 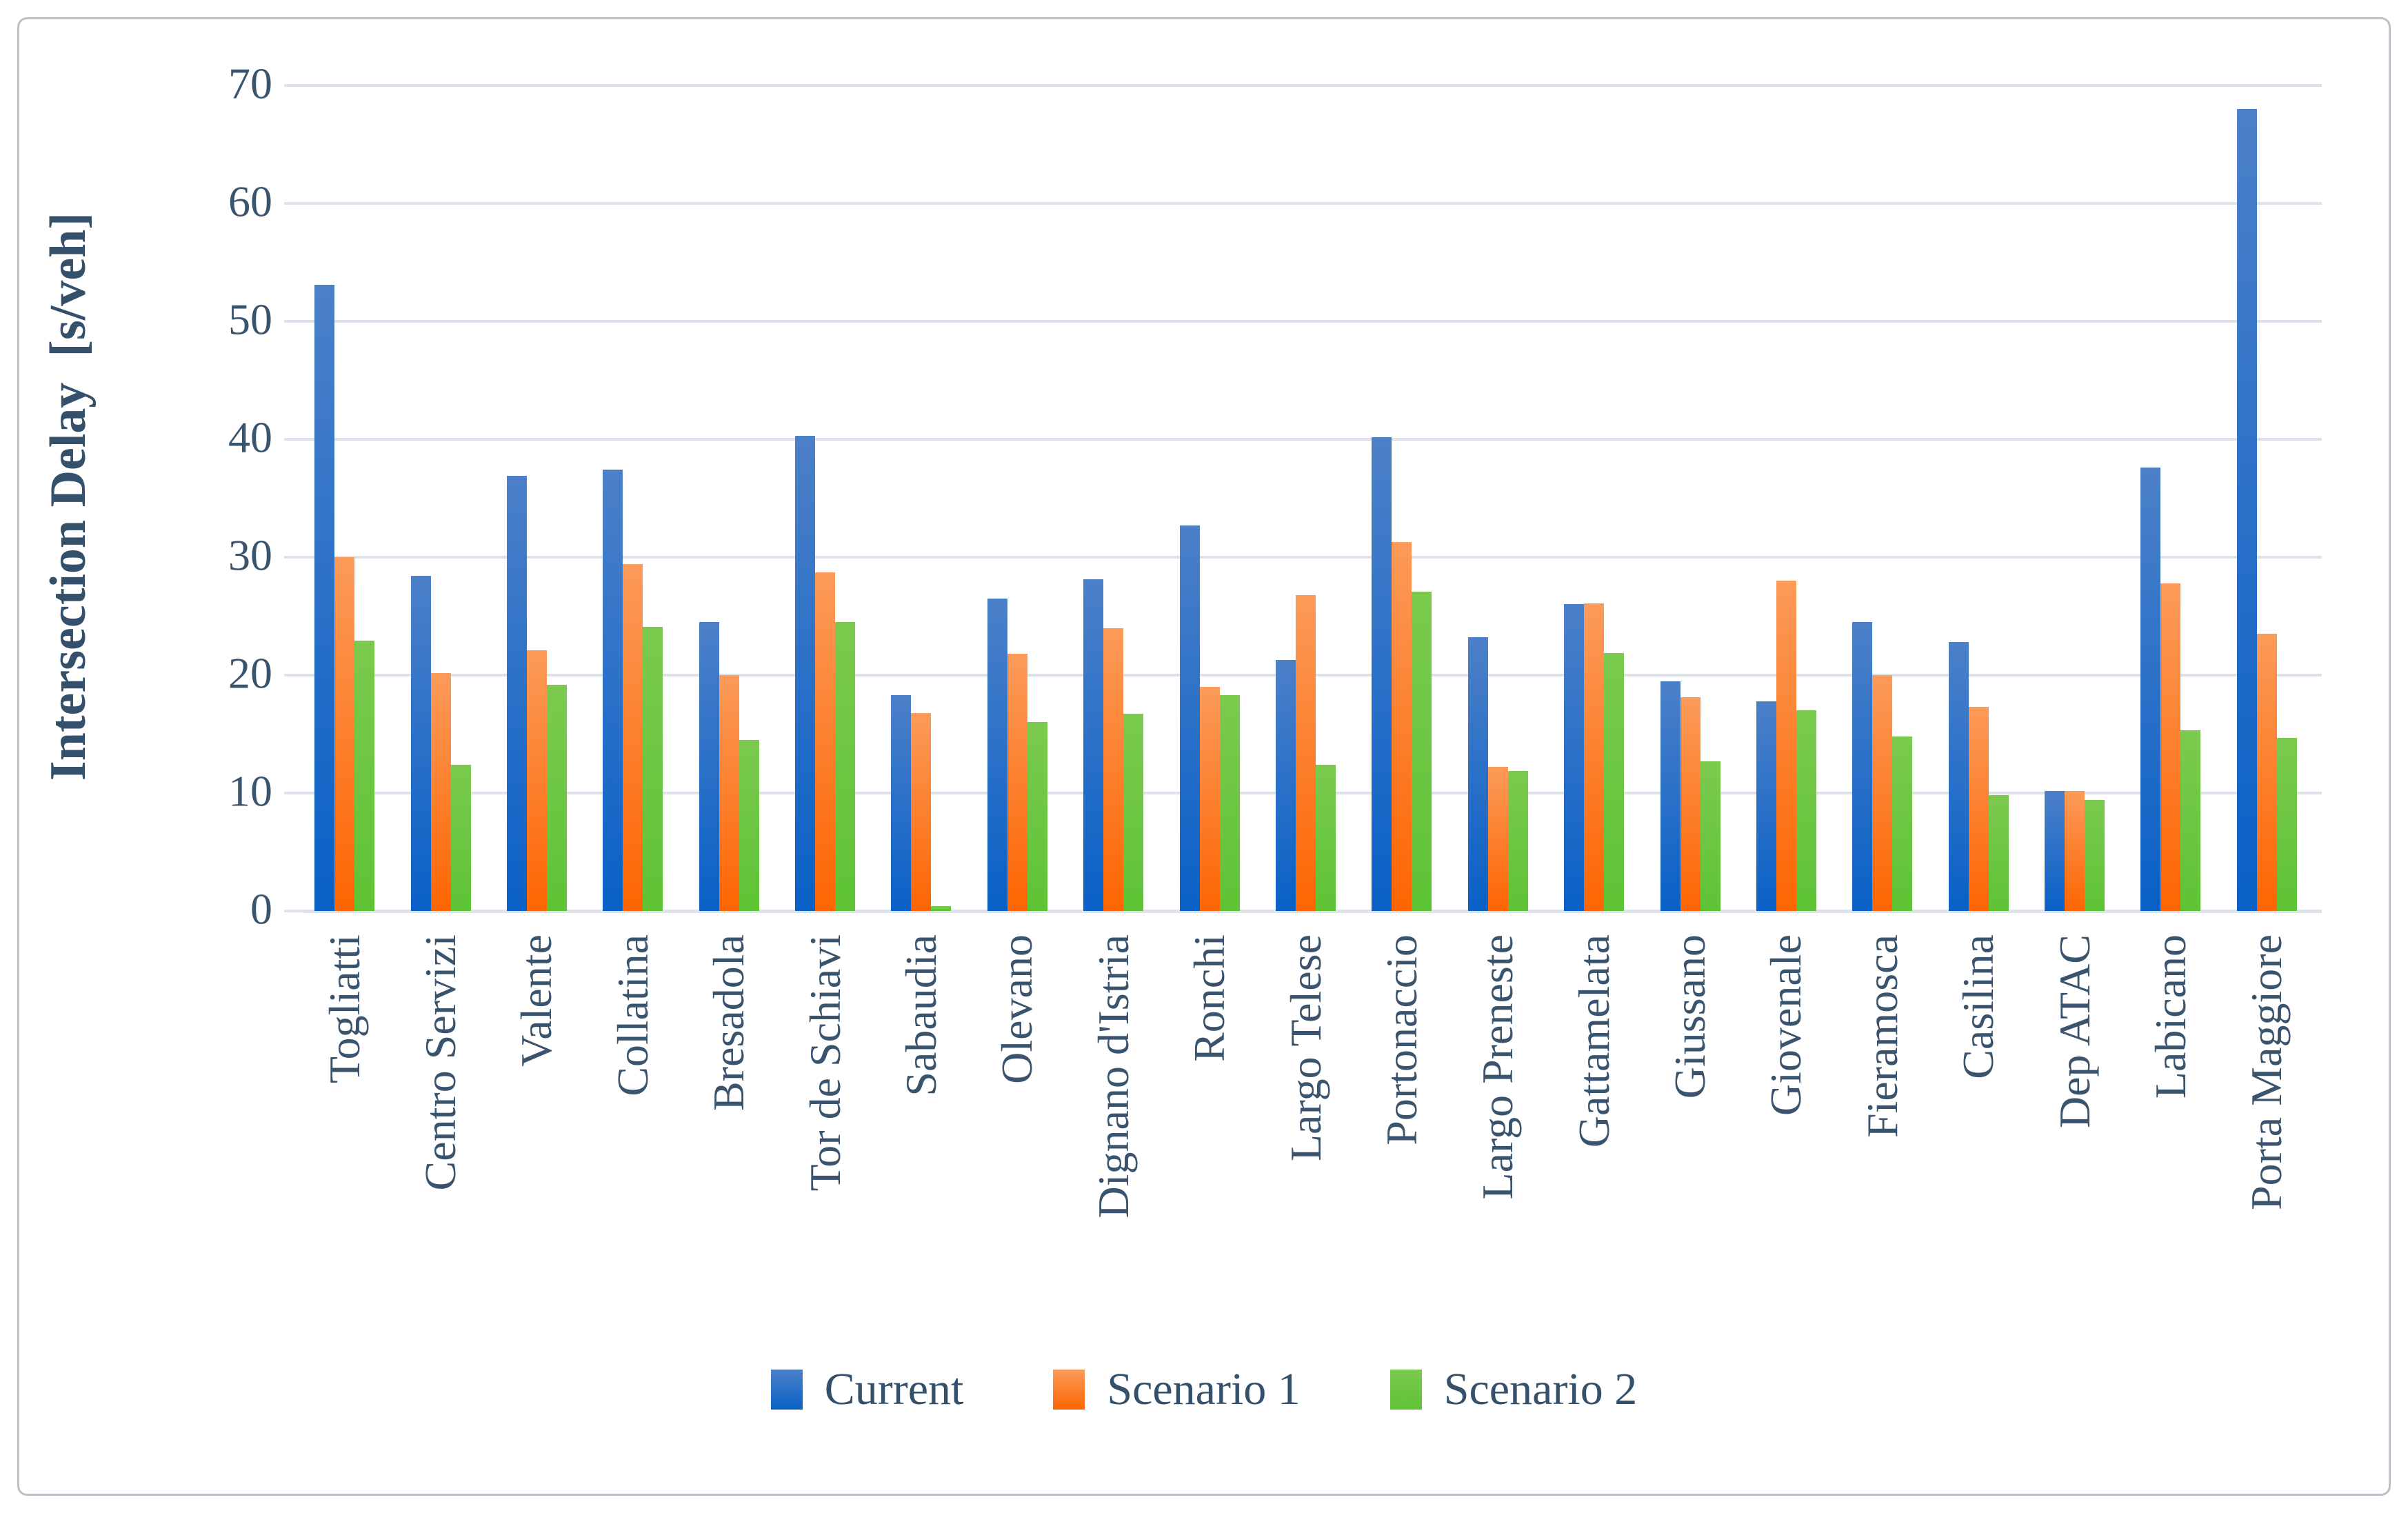 I want to click on bar-scenario-1-largo-preneste, so click(x=1497, y=839).